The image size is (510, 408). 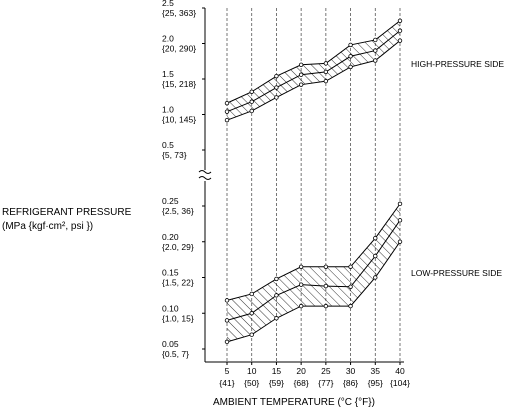 What do you see at coordinates (351, 371) in the screenshot?
I see `x-tick-label-c: 30` at bounding box center [351, 371].